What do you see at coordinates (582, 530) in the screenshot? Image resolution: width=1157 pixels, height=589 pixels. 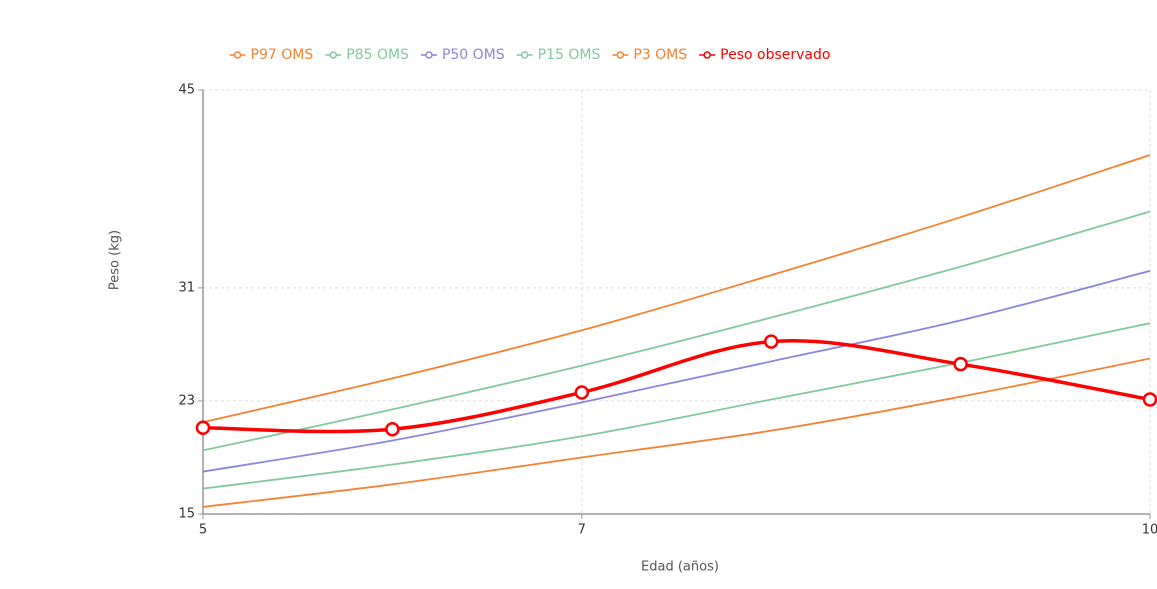 I see `x-tick-label: 7` at bounding box center [582, 530].